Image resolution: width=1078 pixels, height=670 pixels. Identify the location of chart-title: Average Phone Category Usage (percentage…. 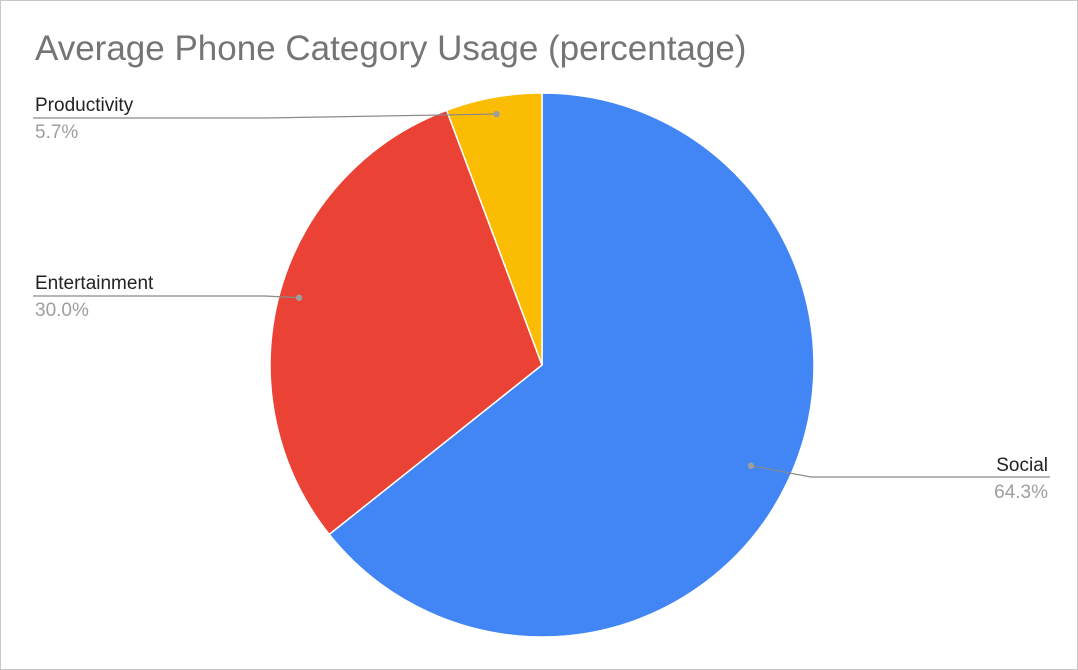
(391, 48).